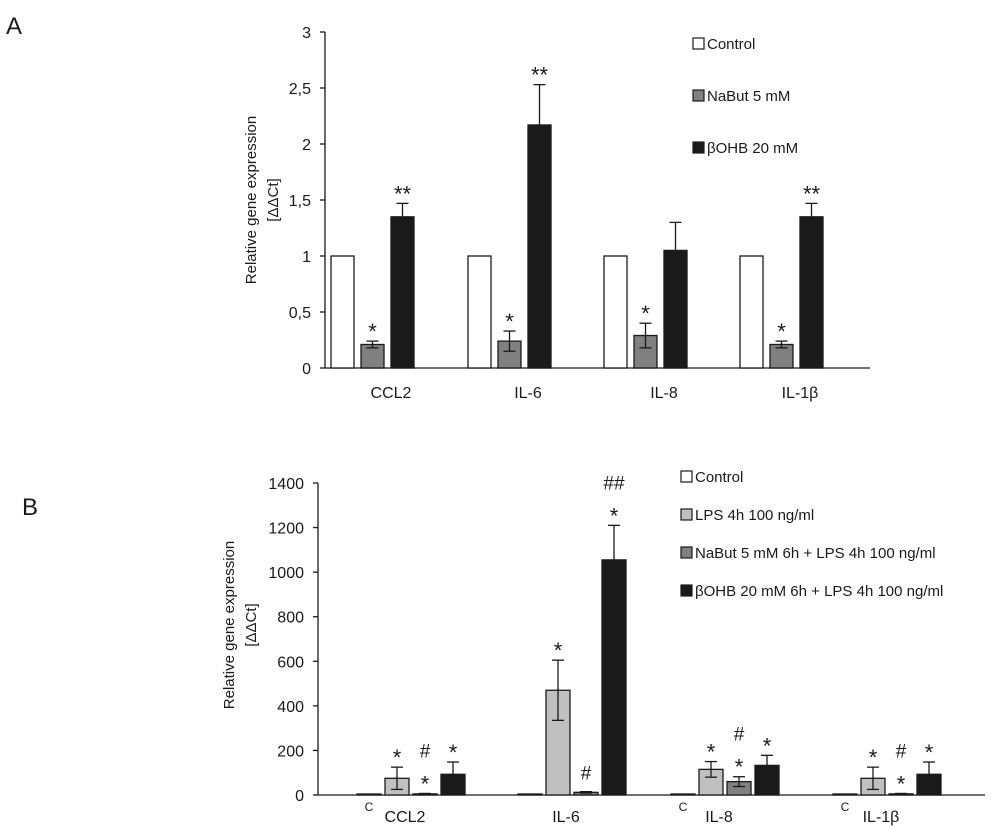 The width and height of the screenshot is (1000, 833). Describe the element at coordinates (748, 96) in the screenshot. I see `panel-a-legend-label: NaBut 5 mM` at that location.